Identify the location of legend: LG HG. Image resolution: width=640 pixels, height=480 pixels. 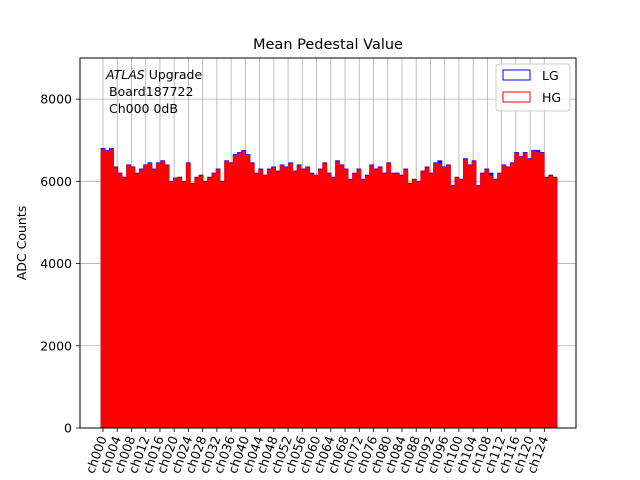
(533, 87).